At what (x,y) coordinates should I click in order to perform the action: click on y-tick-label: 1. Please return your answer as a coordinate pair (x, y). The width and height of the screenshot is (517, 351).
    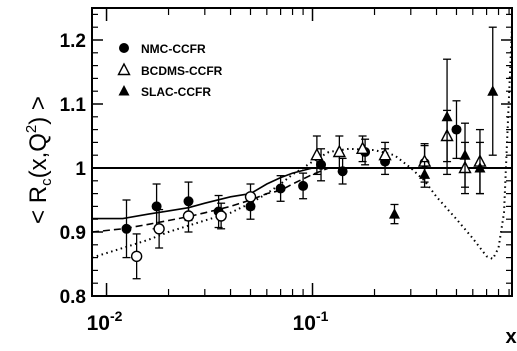
    Looking at the image, I should click on (80, 169).